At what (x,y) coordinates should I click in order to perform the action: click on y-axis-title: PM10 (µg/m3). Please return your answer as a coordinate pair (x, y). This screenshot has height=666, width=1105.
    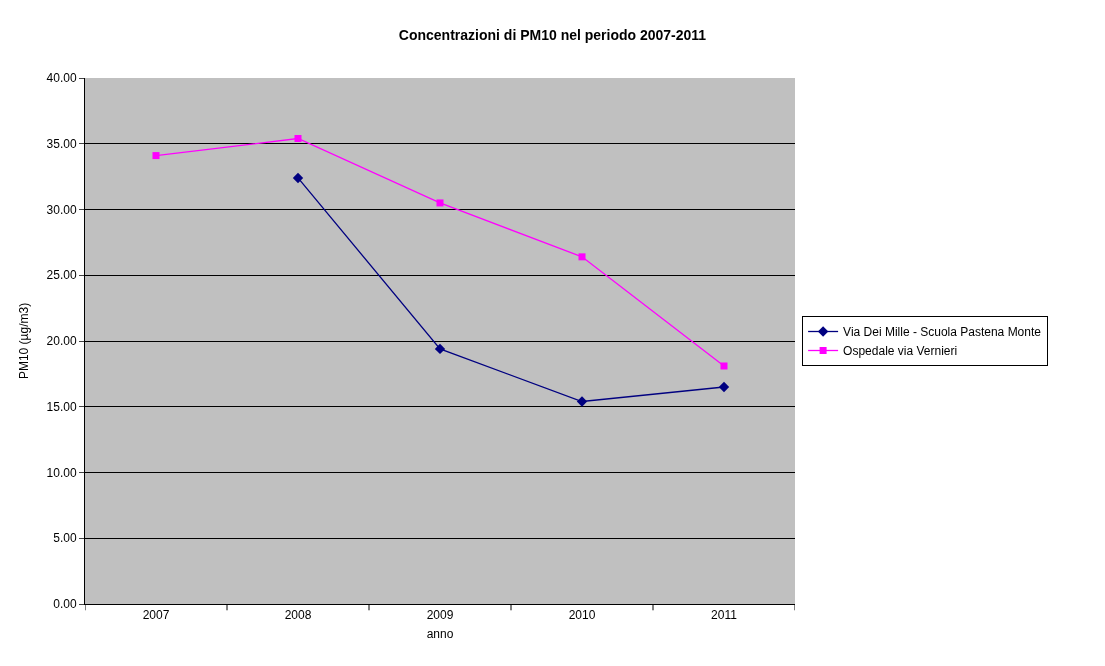
    Looking at the image, I should click on (23, 341).